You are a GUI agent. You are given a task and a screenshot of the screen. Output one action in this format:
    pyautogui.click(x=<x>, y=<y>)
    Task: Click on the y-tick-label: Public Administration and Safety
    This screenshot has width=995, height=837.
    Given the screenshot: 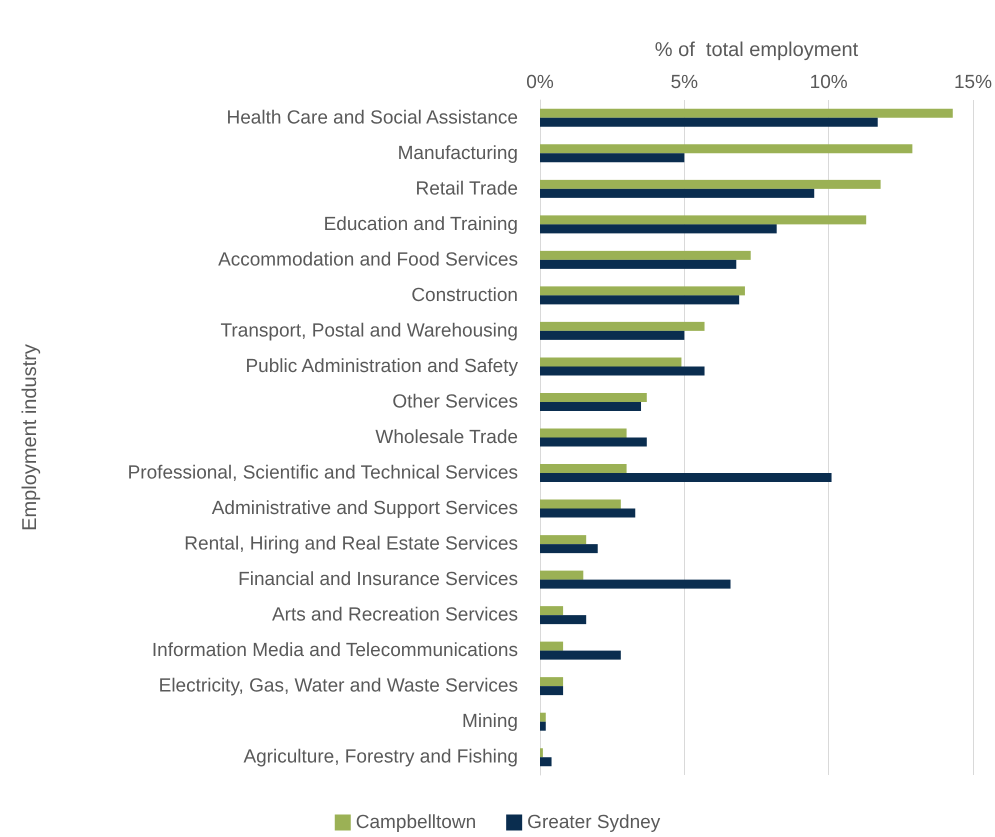 What is the action you would take?
    pyautogui.click(x=382, y=366)
    